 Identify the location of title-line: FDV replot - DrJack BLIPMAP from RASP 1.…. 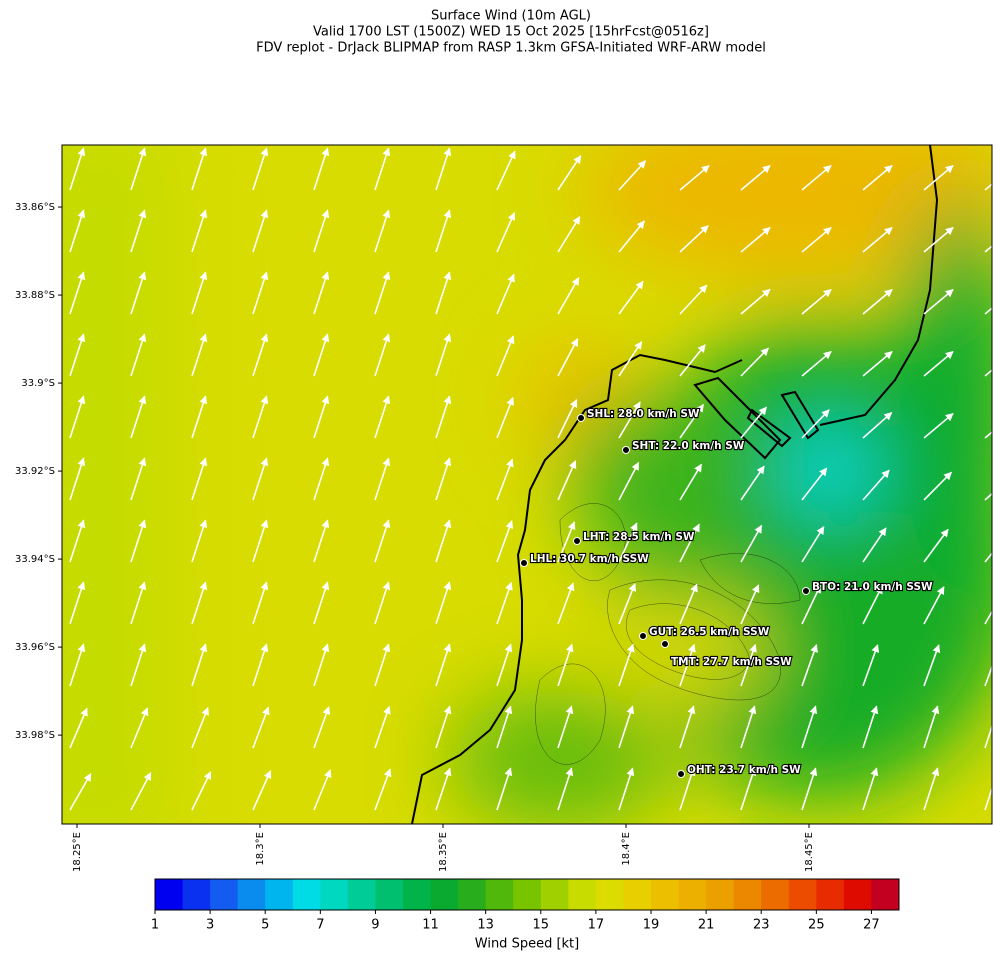
(511, 48).